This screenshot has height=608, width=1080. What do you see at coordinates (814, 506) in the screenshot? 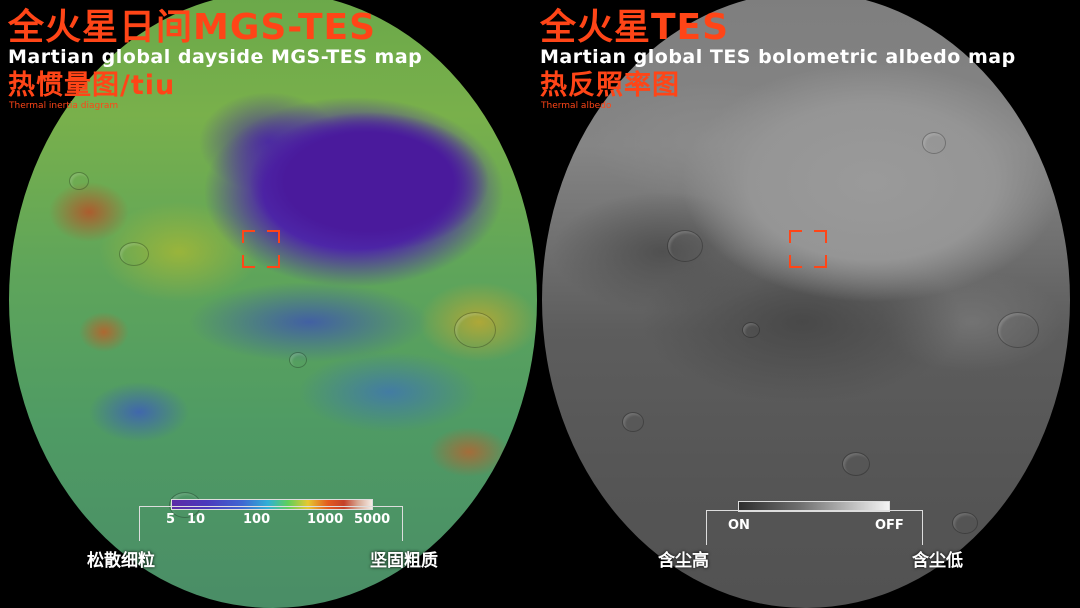
I see `albedo-gray-scale` at bounding box center [814, 506].